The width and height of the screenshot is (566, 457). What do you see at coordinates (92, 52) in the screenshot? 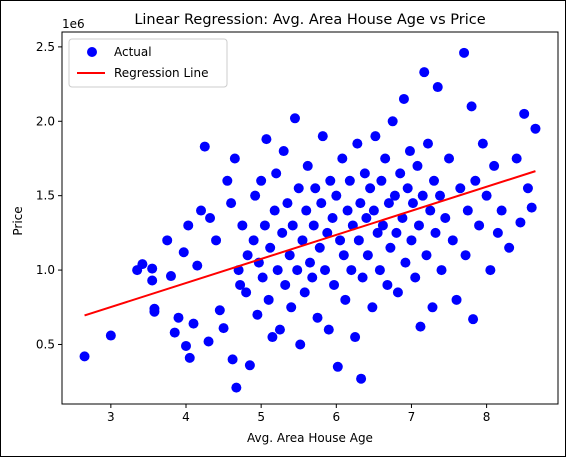
I see `legend-actual-marker` at bounding box center [92, 52].